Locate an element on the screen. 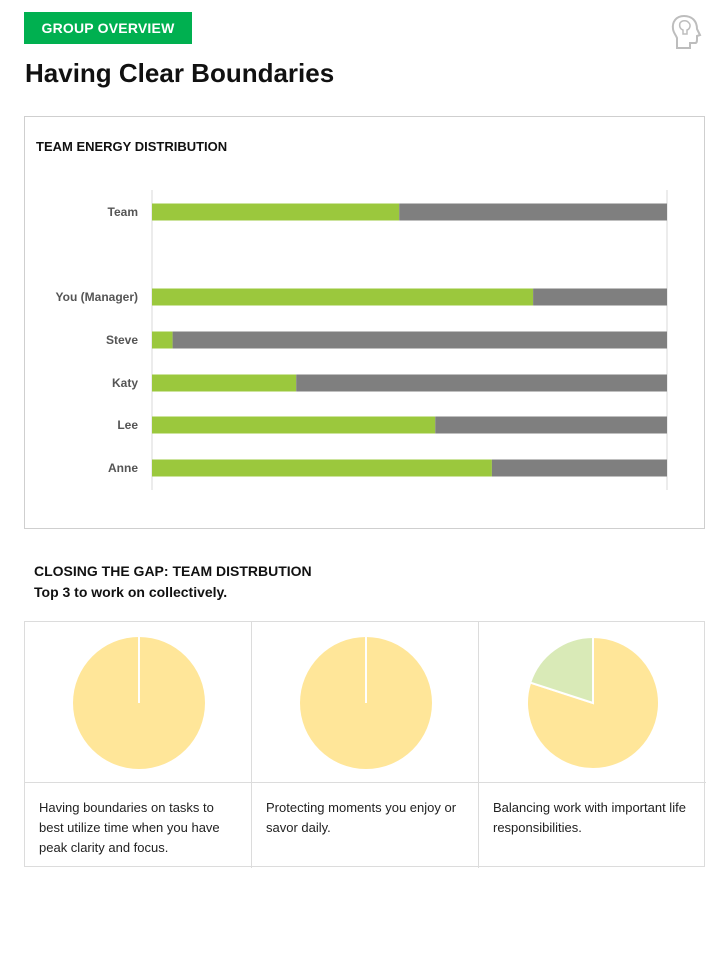 The height and width of the screenshot is (960, 720). bar-label: Anne is located at coordinates (123, 468).